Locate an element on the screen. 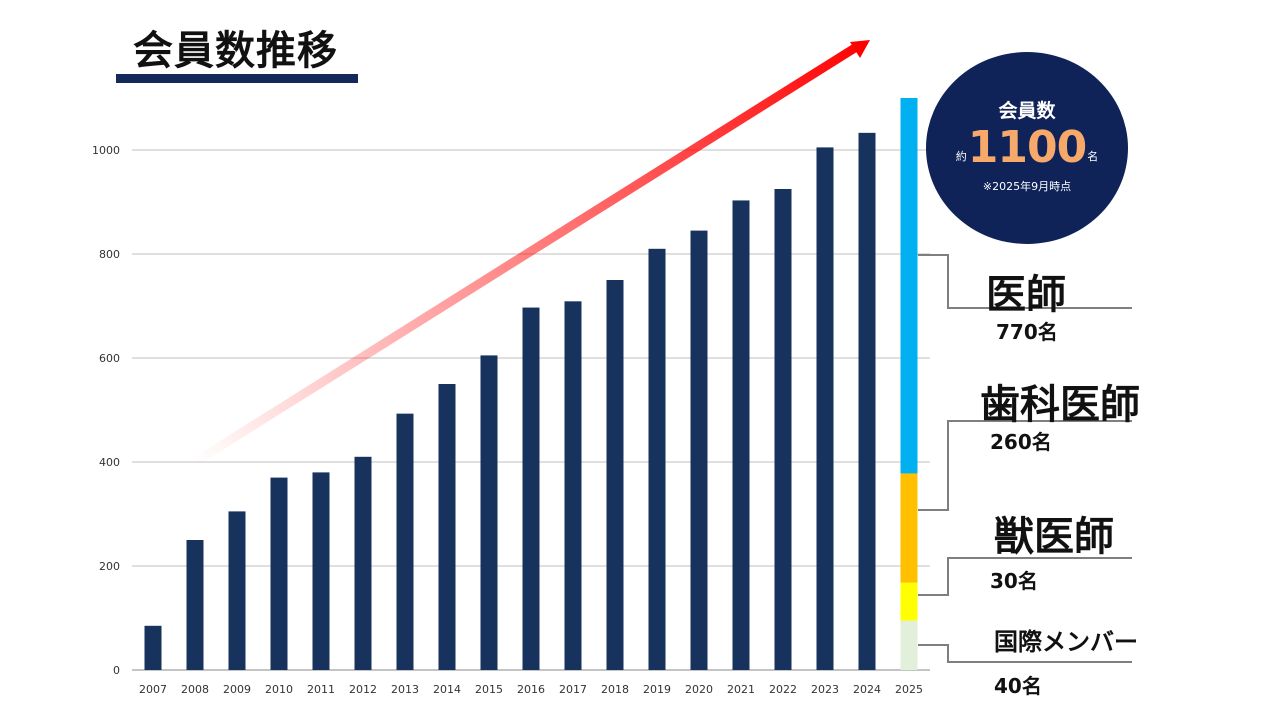  badge-approx: 約 is located at coordinates (961, 156).